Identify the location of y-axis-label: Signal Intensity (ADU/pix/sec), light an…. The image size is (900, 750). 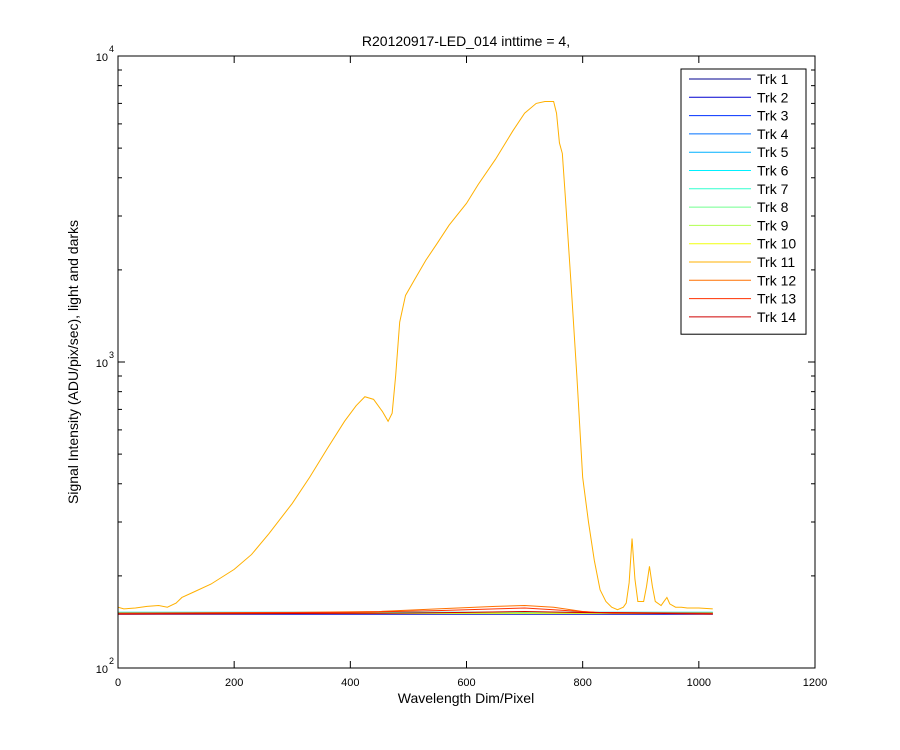
(73, 362).